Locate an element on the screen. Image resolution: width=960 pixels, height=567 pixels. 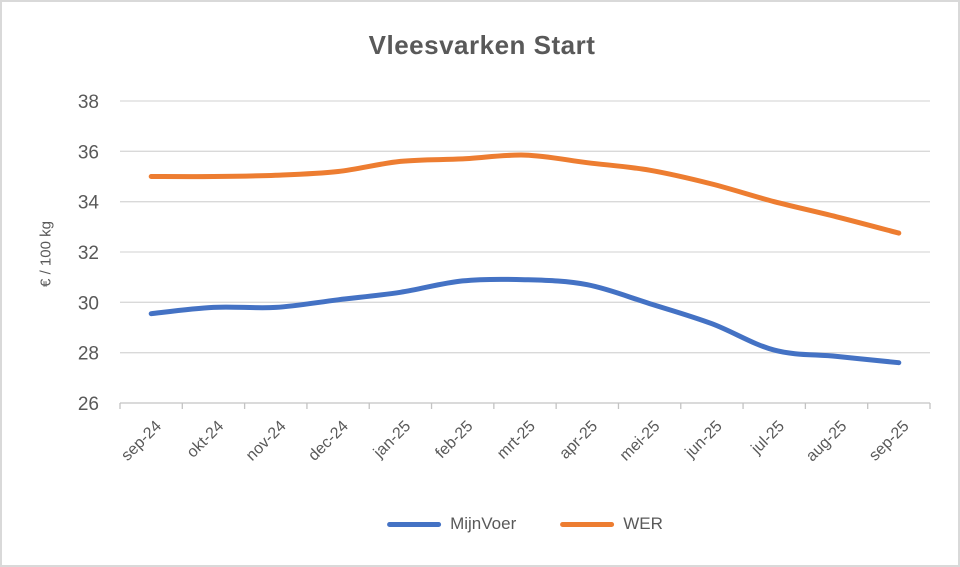
y-tick-label: 34 is located at coordinates (89, 203).